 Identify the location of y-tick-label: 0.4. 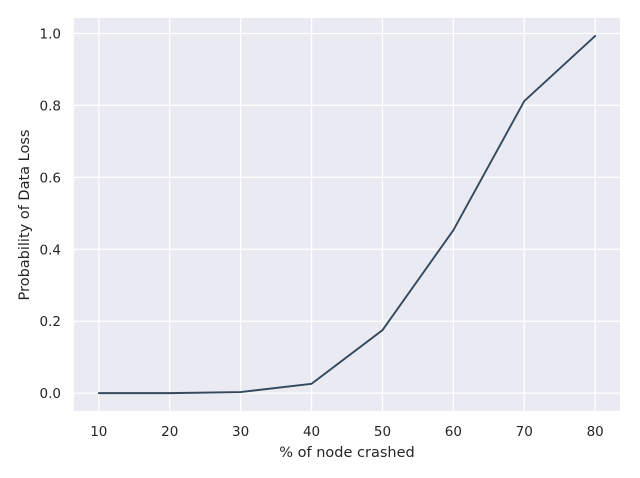
(50, 250).